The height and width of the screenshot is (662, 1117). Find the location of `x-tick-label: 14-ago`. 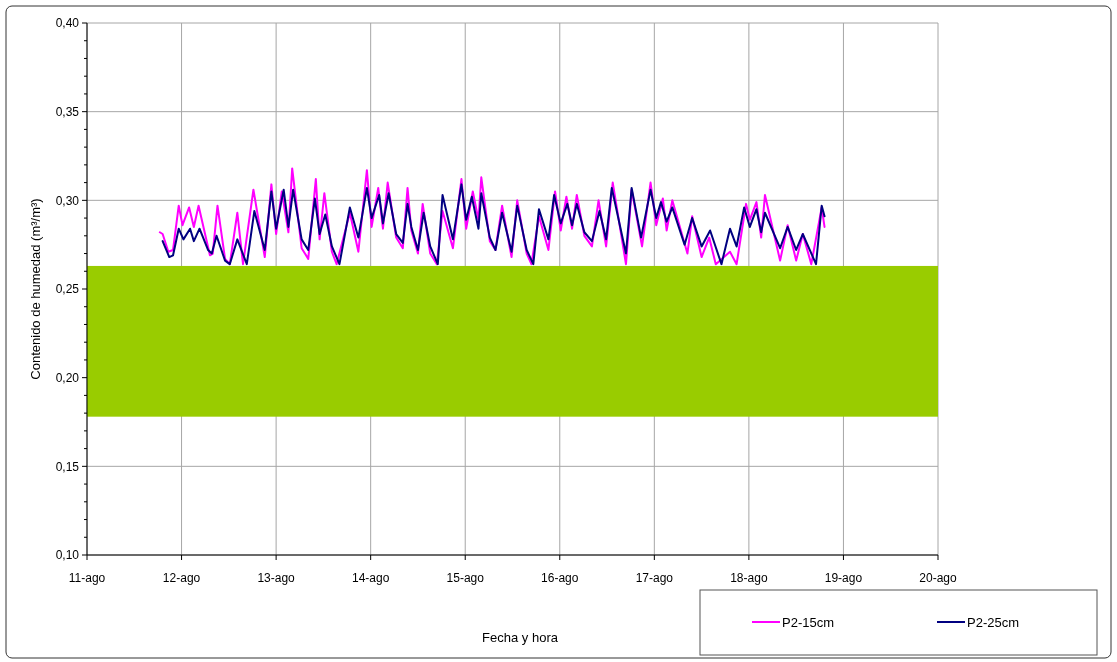

x-tick-label: 14-ago is located at coordinates (370, 578).